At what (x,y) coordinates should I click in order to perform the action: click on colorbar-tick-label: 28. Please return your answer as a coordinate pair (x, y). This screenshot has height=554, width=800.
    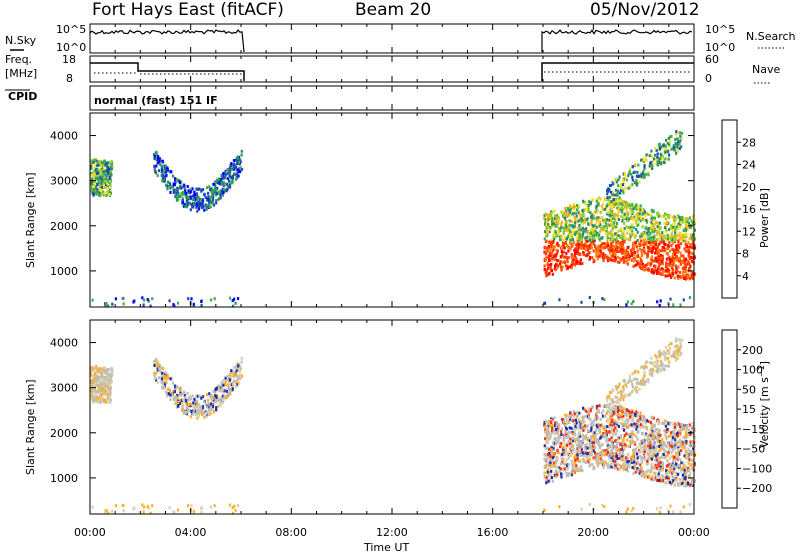
    Looking at the image, I should click on (749, 142).